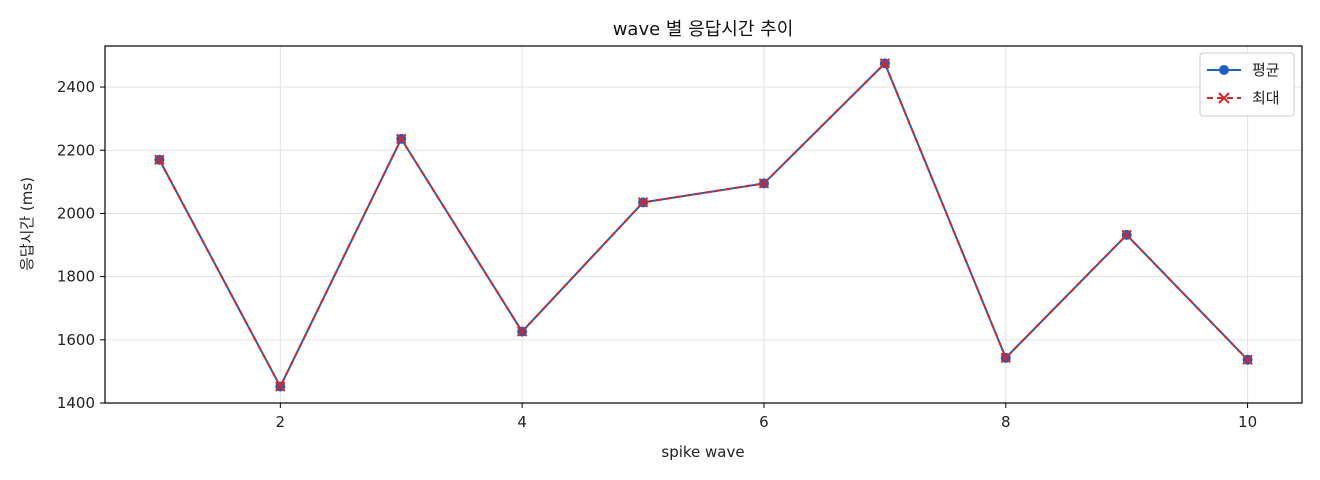  Describe the element at coordinates (27, 224) in the screenshot. I see `y-axis-title: 응답시간 (ms)` at that location.